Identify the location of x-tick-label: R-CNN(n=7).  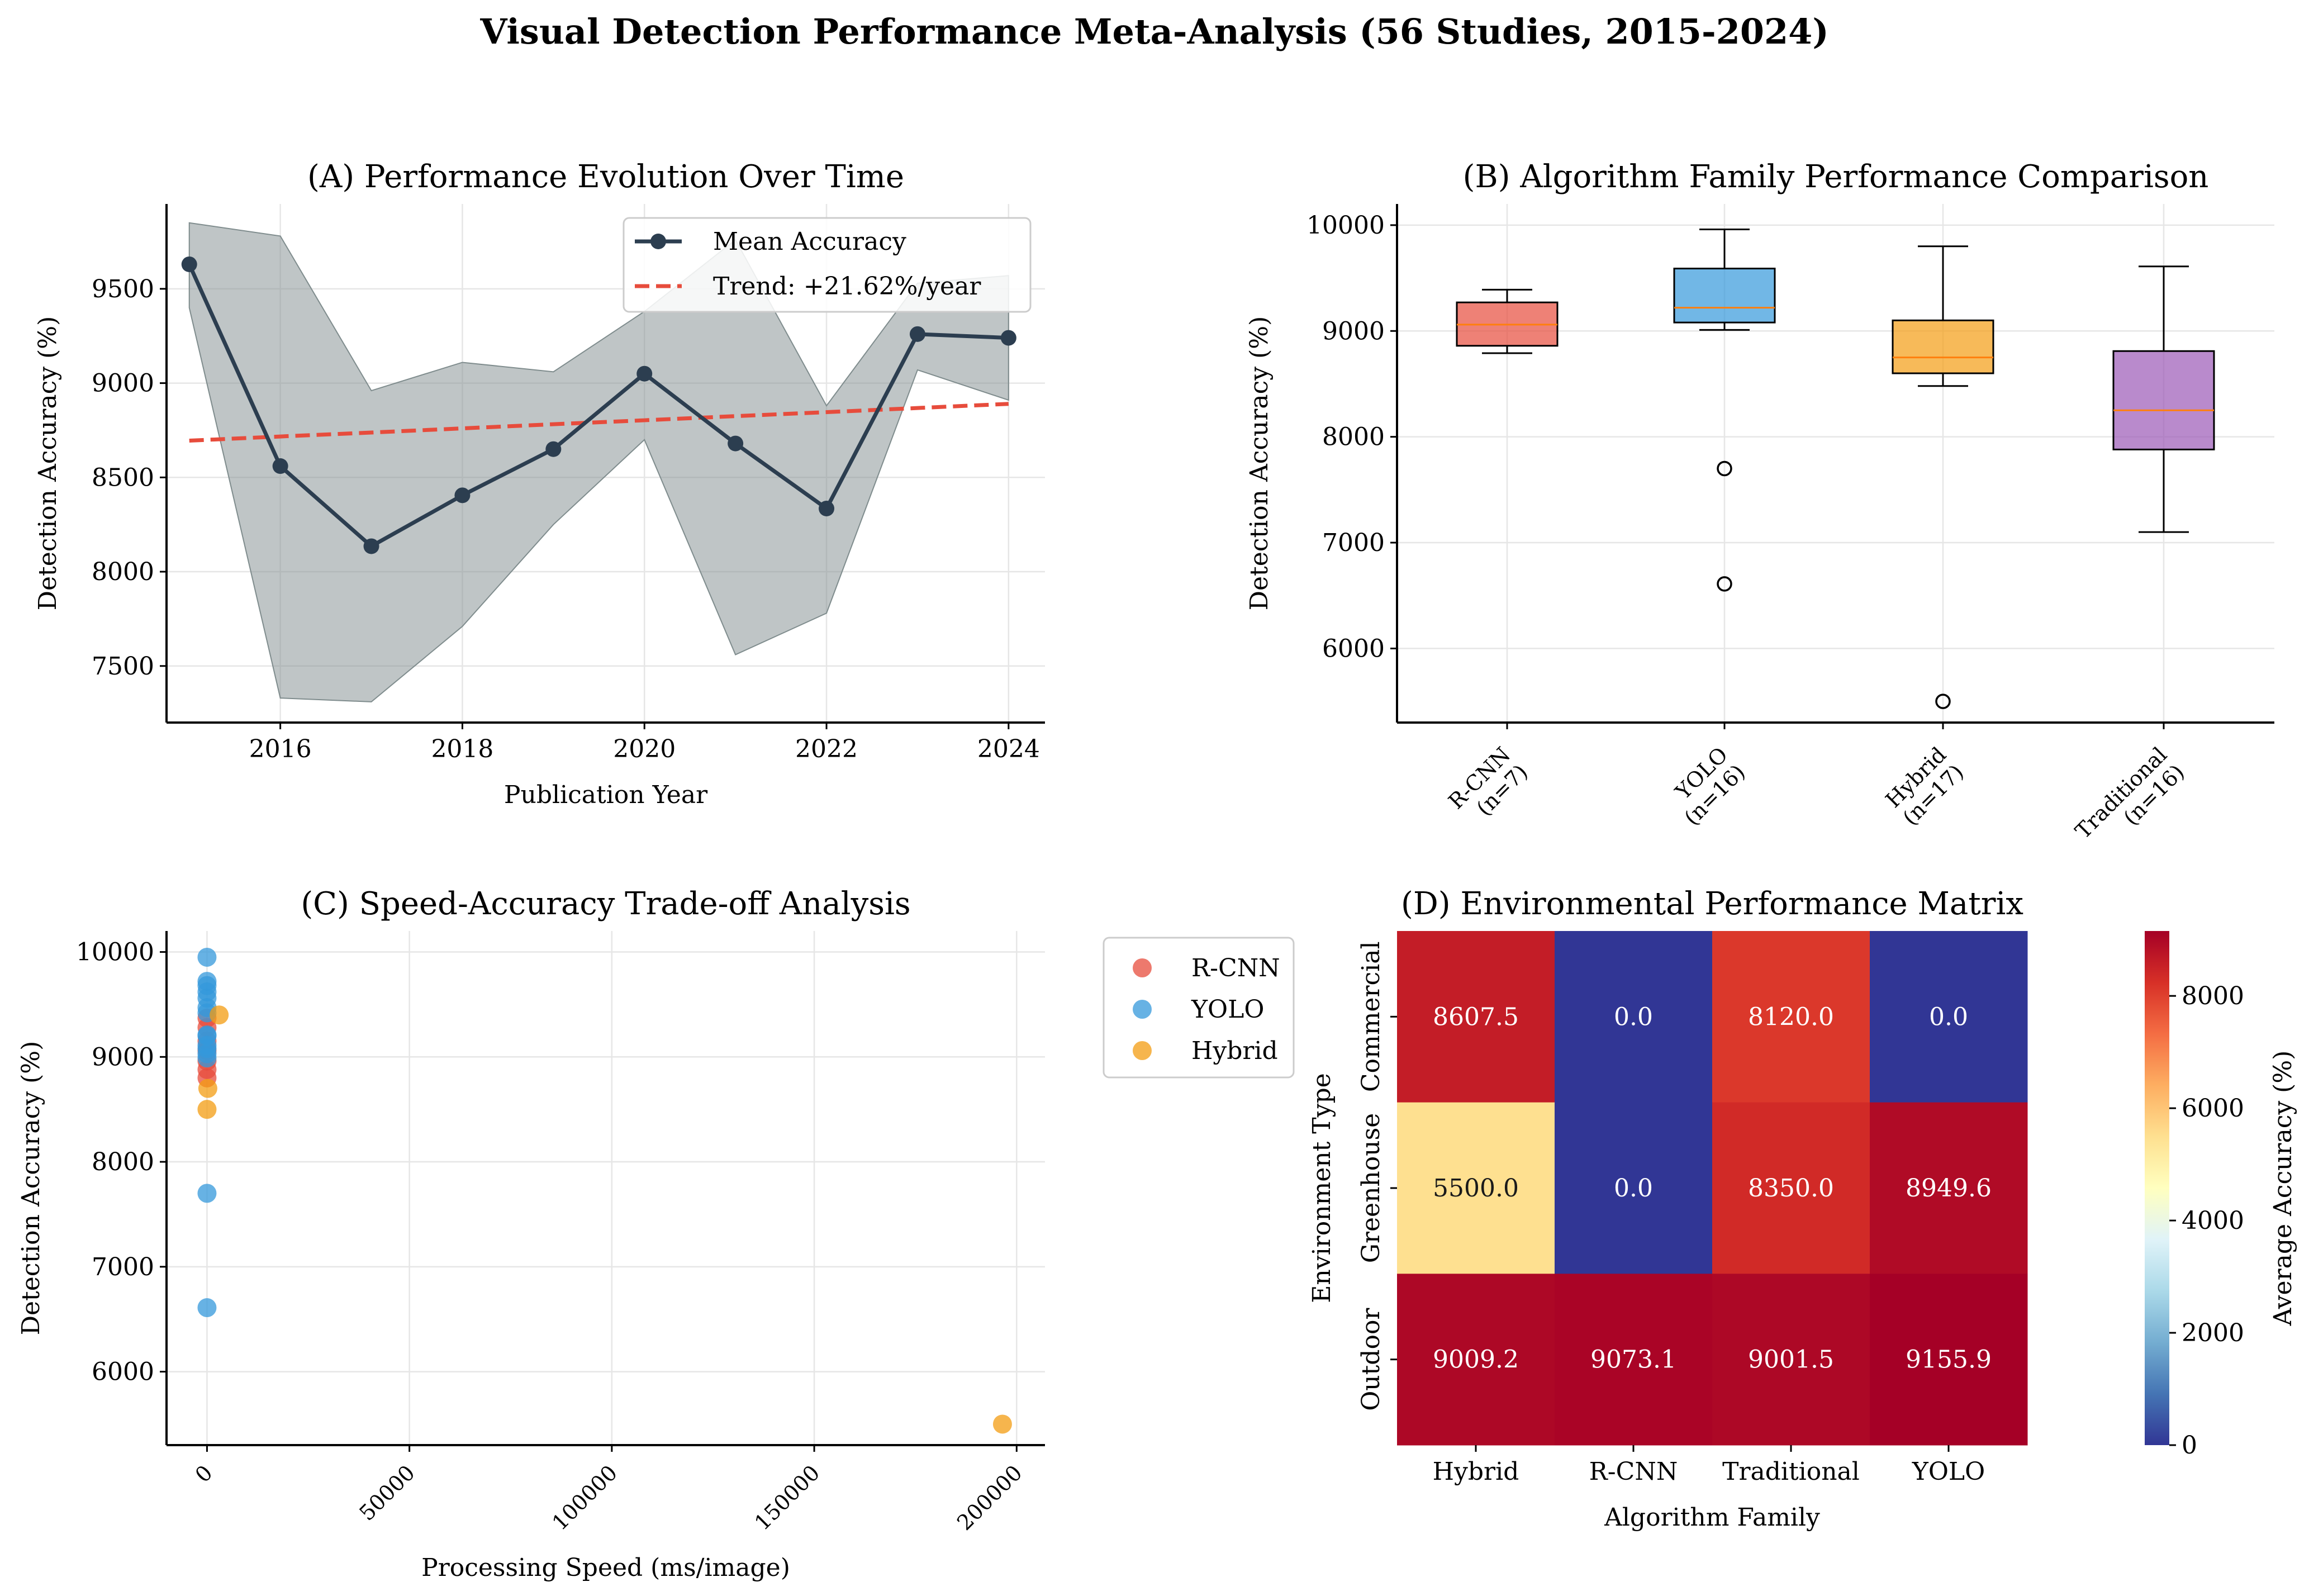
(1487, 786).